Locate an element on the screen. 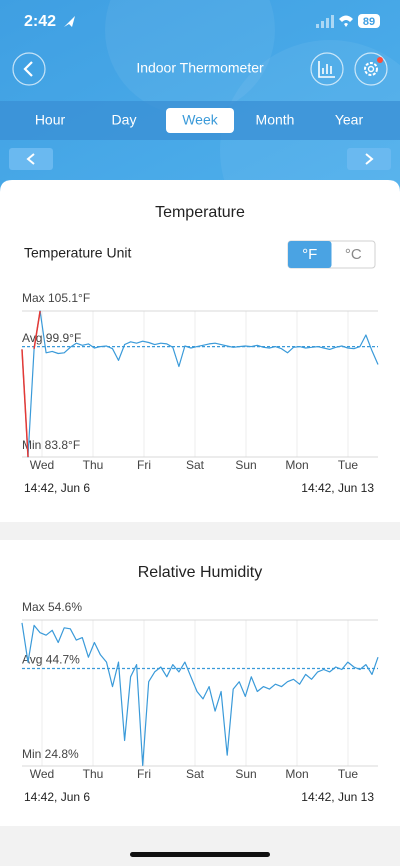 The height and width of the screenshot is (866, 400). battery-icon is located at coordinates (369, 21).